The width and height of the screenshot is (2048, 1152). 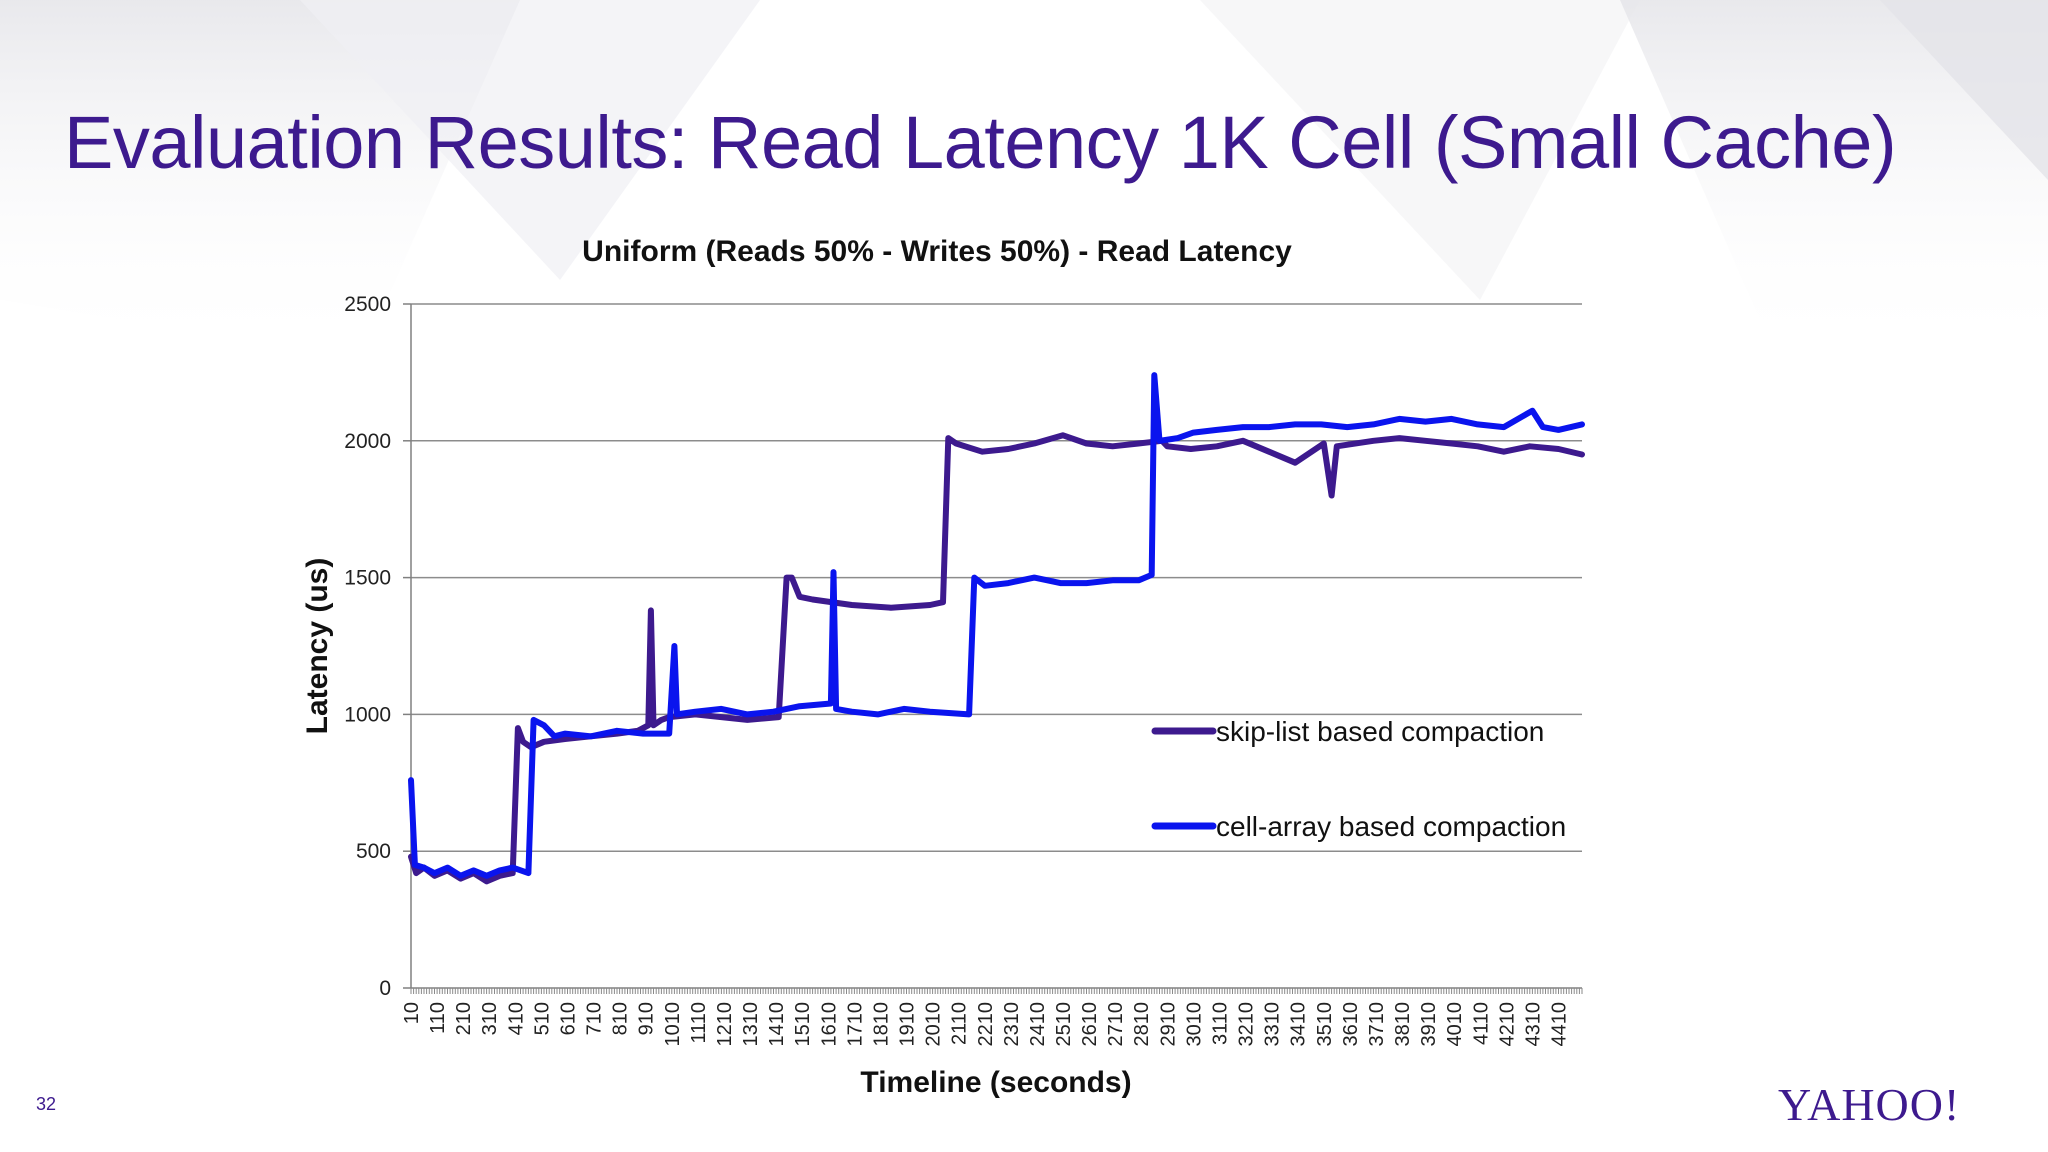 What do you see at coordinates (1299, 1024) in the screenshot?
I see `x-tick-label: 3410` at bounding box center [1299, 1024].